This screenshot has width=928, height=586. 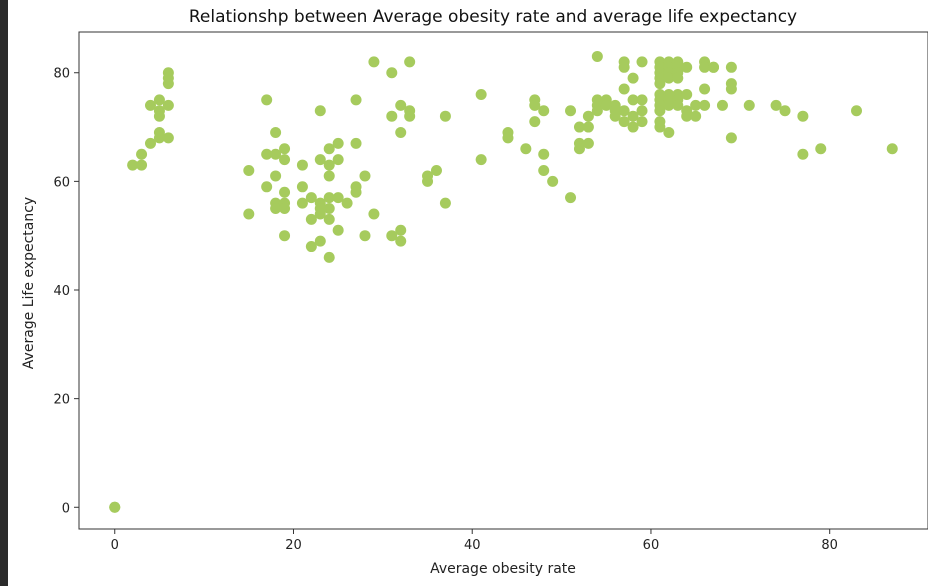 What do you see at coordinates (503, 569) in the screenshot?
I see `x-axis-label: Average obesity rate` at bounding box center [503, 569].